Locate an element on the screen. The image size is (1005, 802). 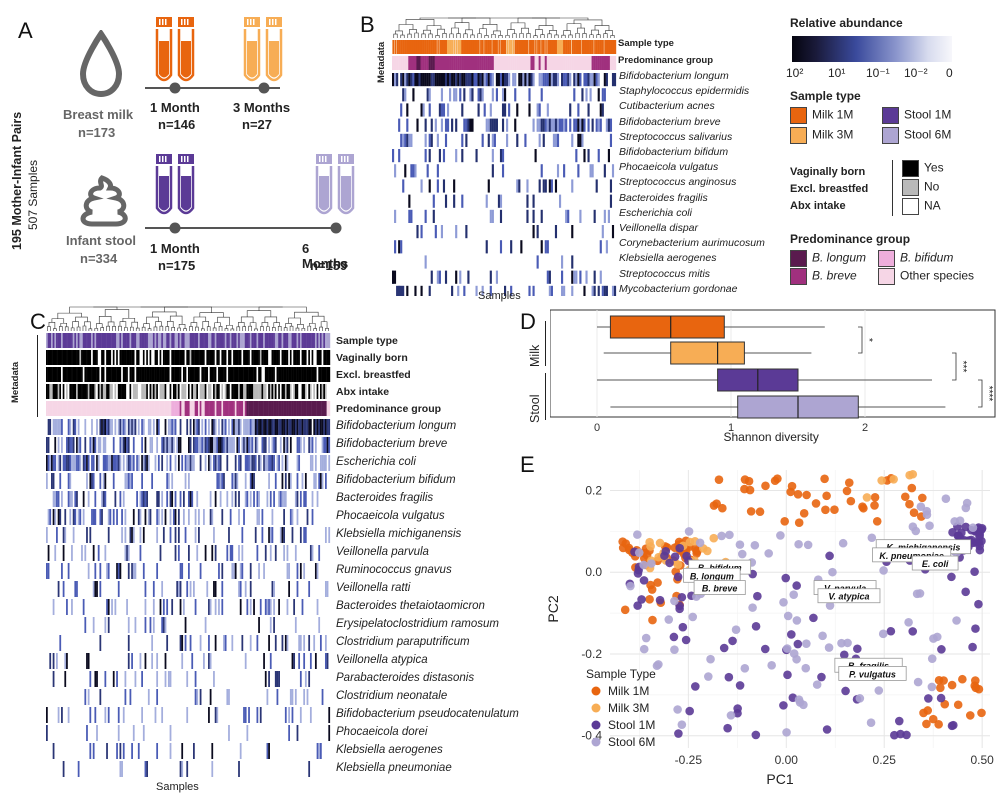
c-metadata-row-label: Sample type is located at coordinates (367, 341).